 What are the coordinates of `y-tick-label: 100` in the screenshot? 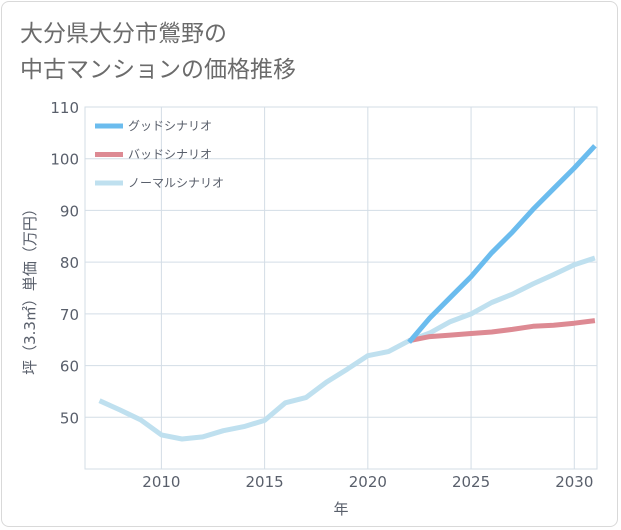 It's located at (64, 160).